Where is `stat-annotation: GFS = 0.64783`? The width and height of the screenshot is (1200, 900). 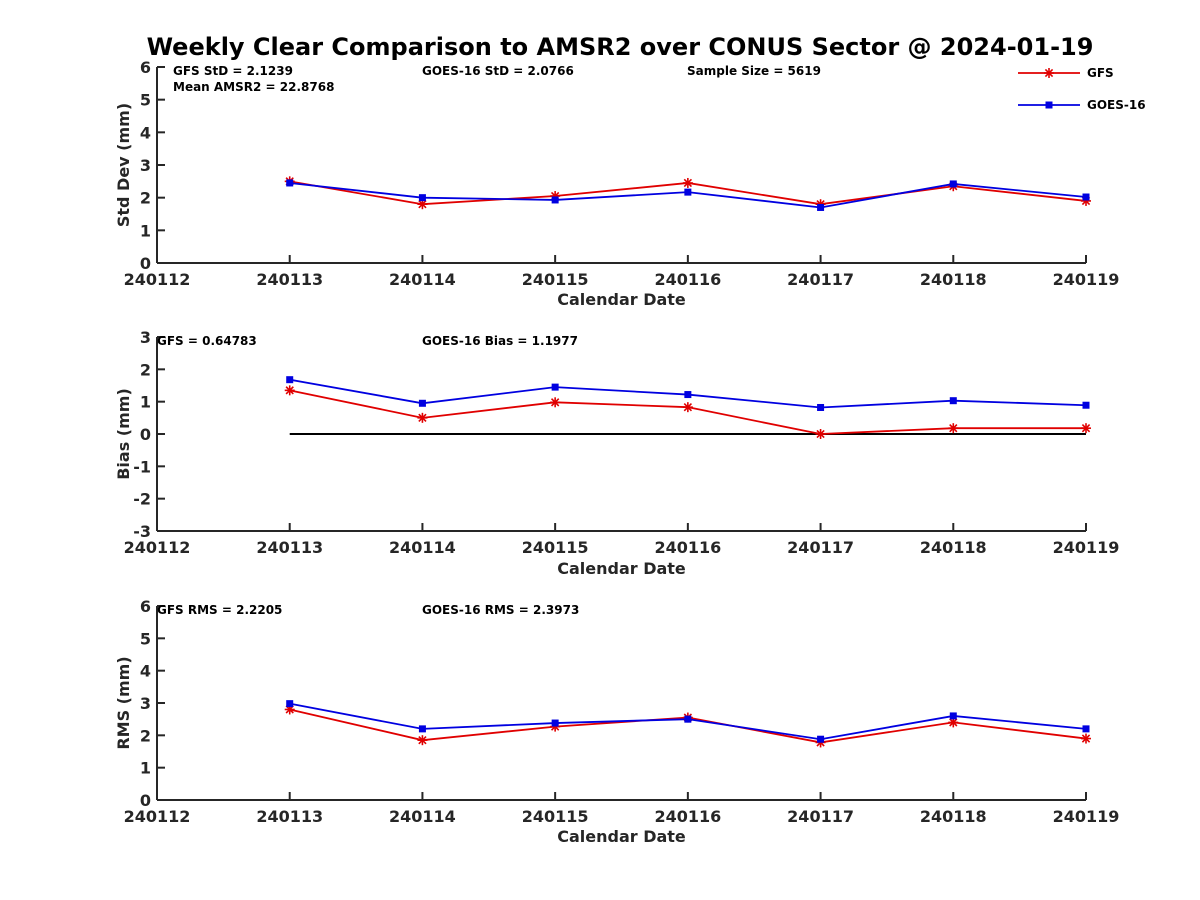 stat-annotation: GFS = 0.64783 is located at coordinates (207, 341).